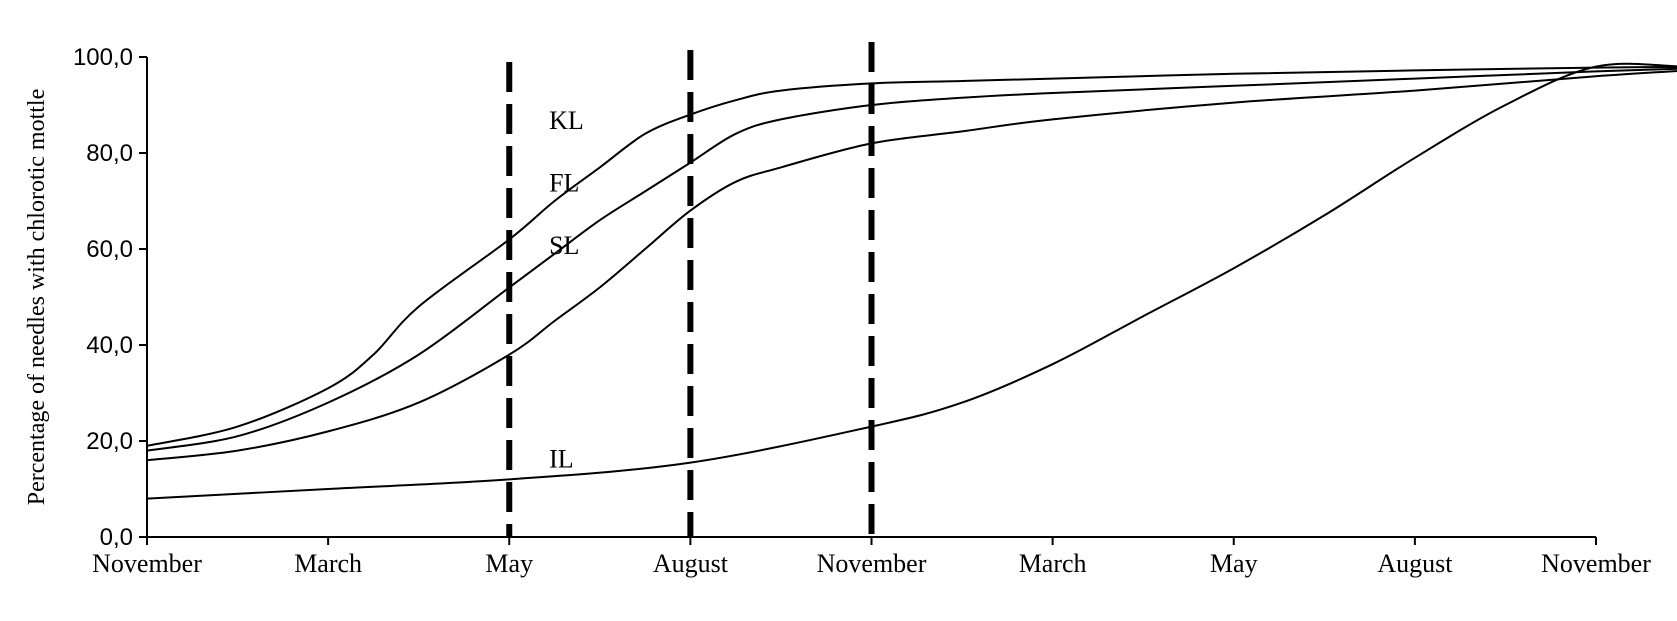 Image resolution: width=1677 pixels, height=621 pixels. I want to click on y-tick-label: 0,0, so click(116, 537).